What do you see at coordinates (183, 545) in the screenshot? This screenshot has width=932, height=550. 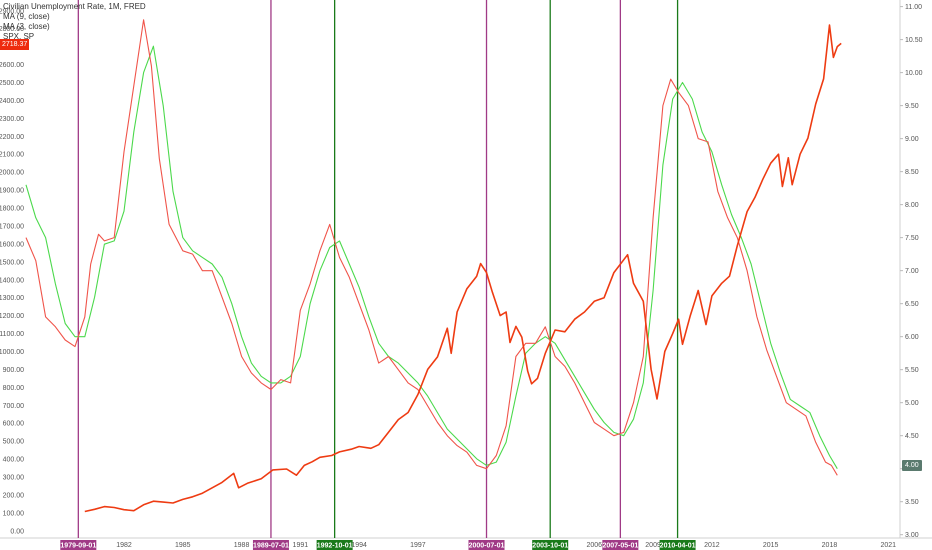 I see `time-tick-label: 1985` at bounding box center [183, 545].